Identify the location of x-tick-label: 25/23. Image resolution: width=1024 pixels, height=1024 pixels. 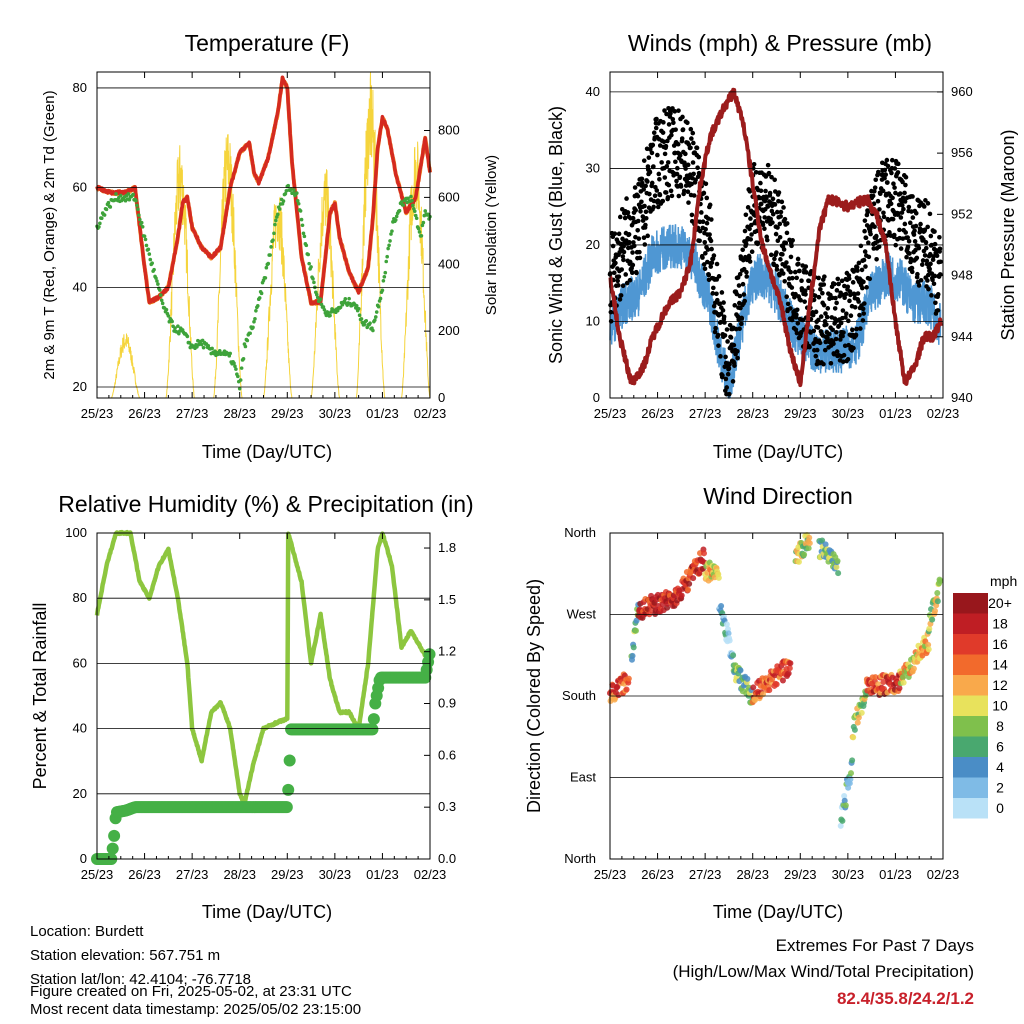
(97, 413).